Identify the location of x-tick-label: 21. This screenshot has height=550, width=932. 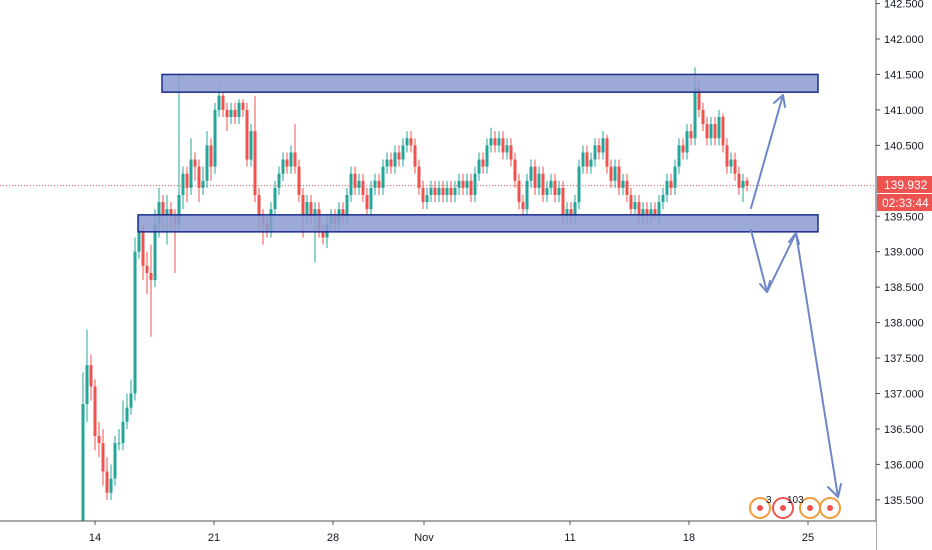
(214, 538).